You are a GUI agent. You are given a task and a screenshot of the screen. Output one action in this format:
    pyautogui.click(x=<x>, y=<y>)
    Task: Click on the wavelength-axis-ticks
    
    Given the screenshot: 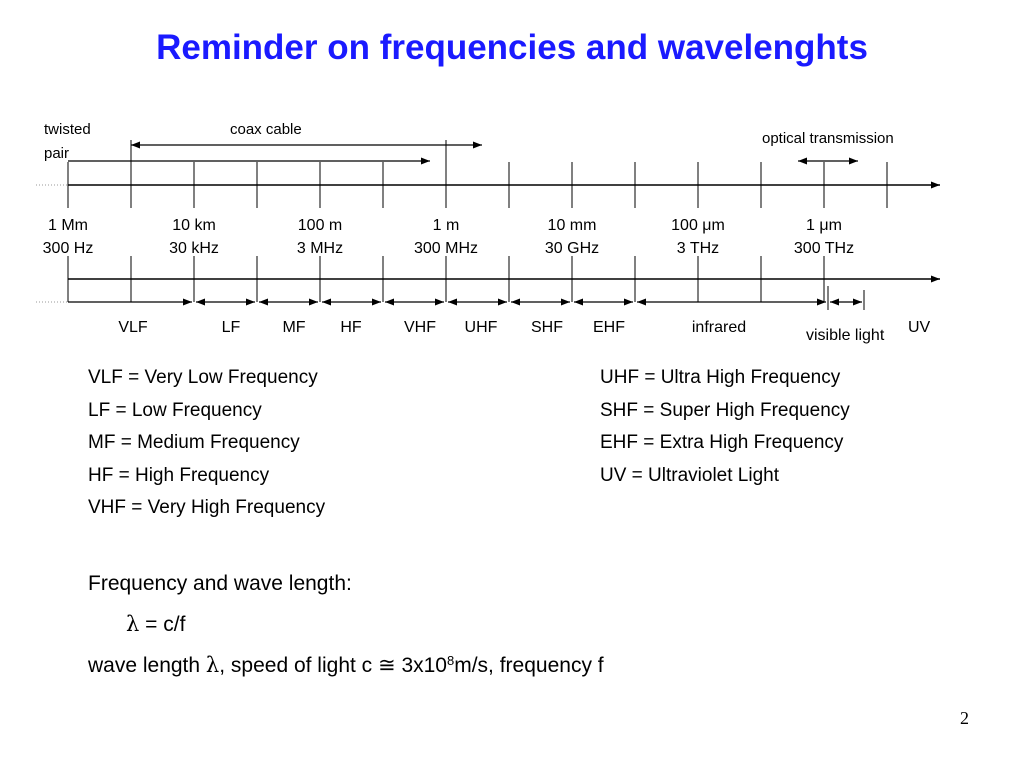 What is the action you would take?
    pyautogui.click(x=477, y=174)
    